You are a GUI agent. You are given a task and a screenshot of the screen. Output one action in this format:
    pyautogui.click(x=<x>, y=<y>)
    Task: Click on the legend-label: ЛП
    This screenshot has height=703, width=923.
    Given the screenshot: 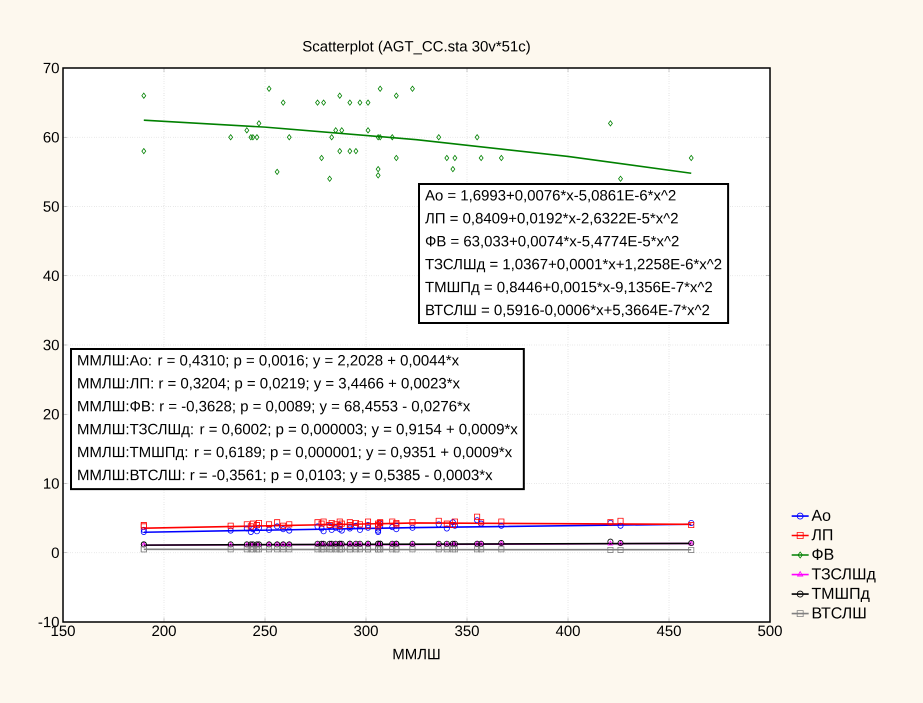 What is the action you would take?
    pyautogui.click(x=822, y=534)
    